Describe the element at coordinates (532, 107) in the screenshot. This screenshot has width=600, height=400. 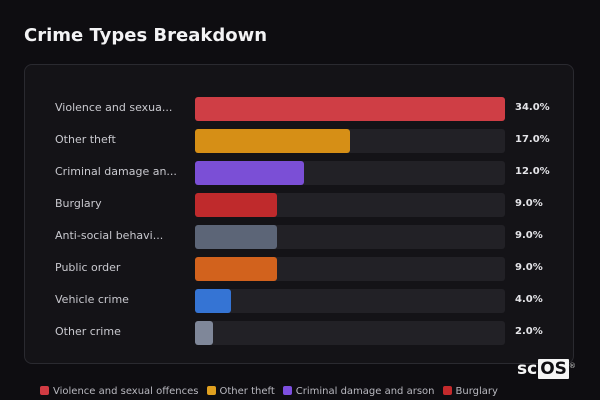
I see `bar-value-label: 34.0%` at that location.